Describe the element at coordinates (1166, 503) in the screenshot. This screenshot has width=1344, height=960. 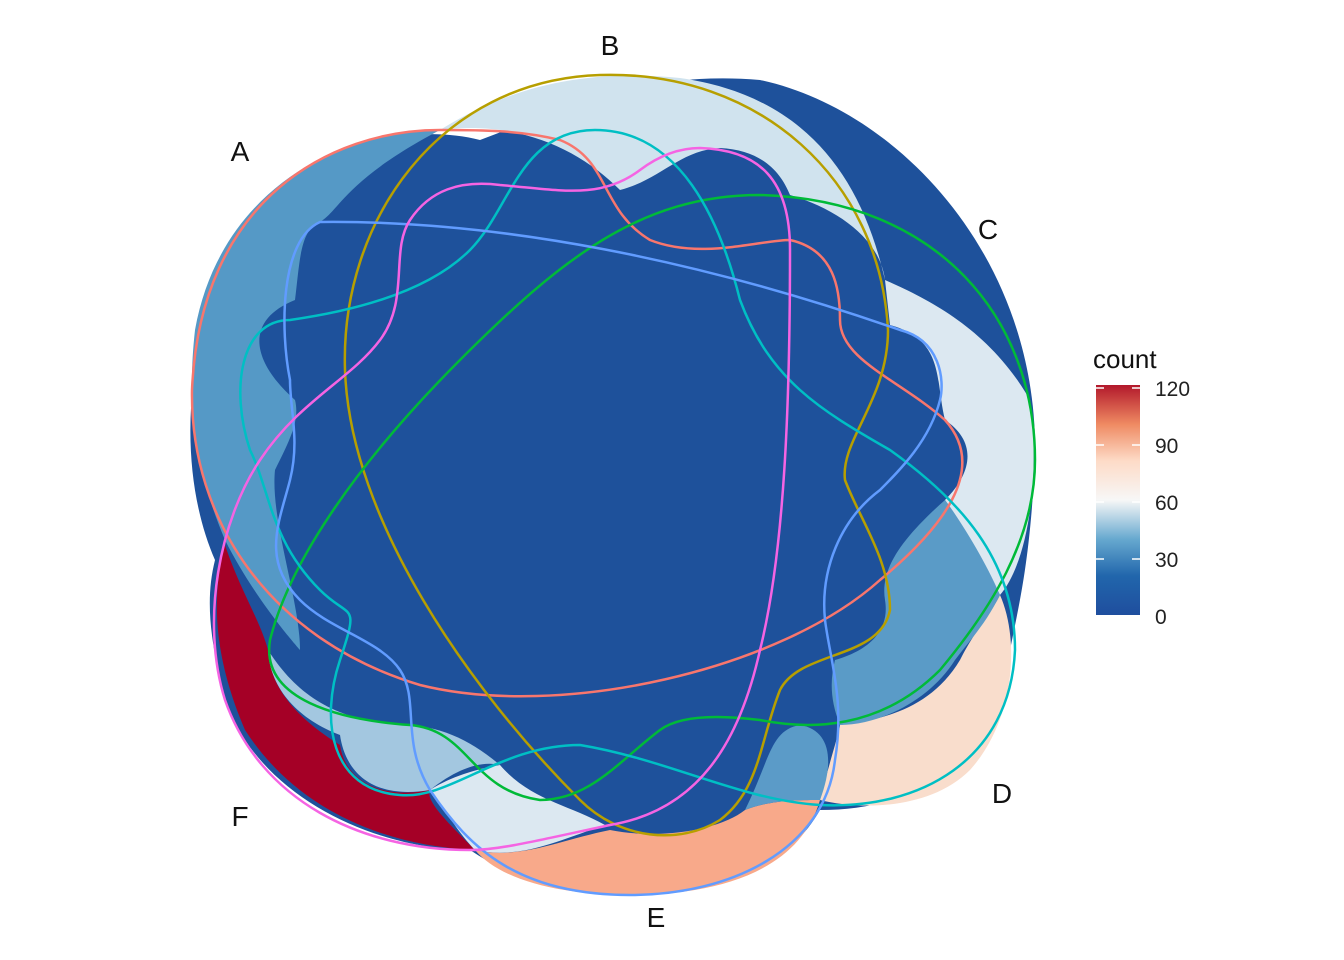
I see `legend-tick-label: 60` at that location.